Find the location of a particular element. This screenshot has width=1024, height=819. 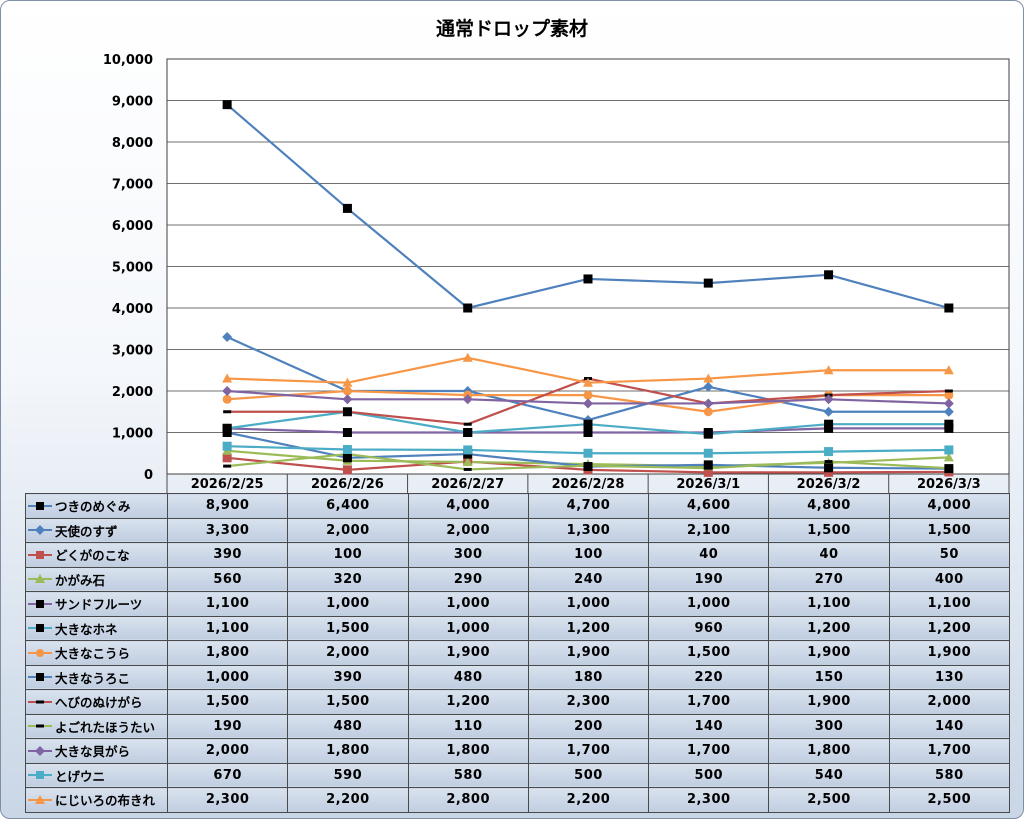

table-cell: 390 is located at coordinates (227, 555).